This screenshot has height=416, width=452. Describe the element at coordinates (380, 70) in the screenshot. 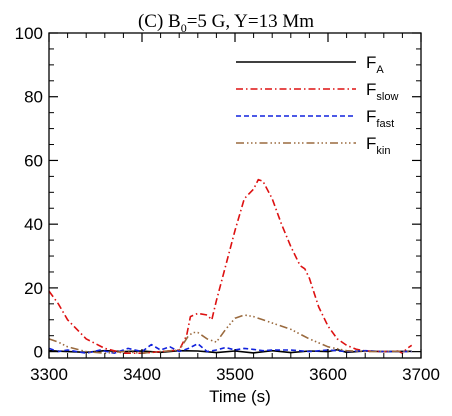

I see `legend-label-subscript: A` at that location.